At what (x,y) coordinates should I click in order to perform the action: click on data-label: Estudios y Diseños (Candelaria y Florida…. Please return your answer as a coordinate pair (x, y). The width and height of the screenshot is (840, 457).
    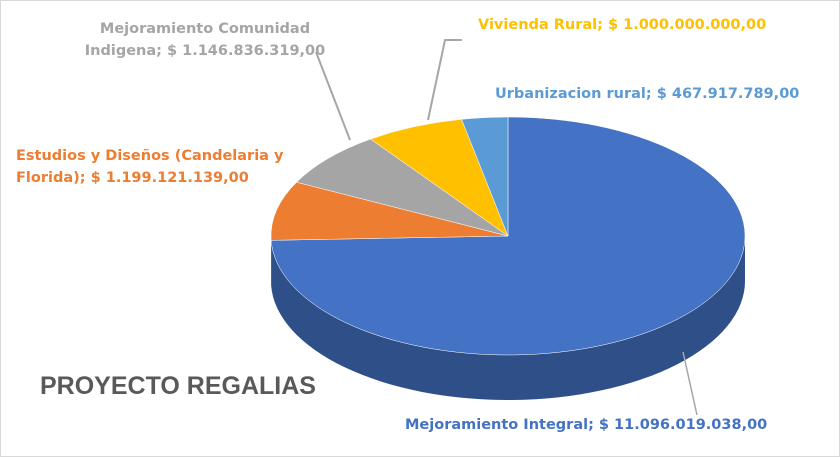
    Looking at the image, I should click on (150, 167).